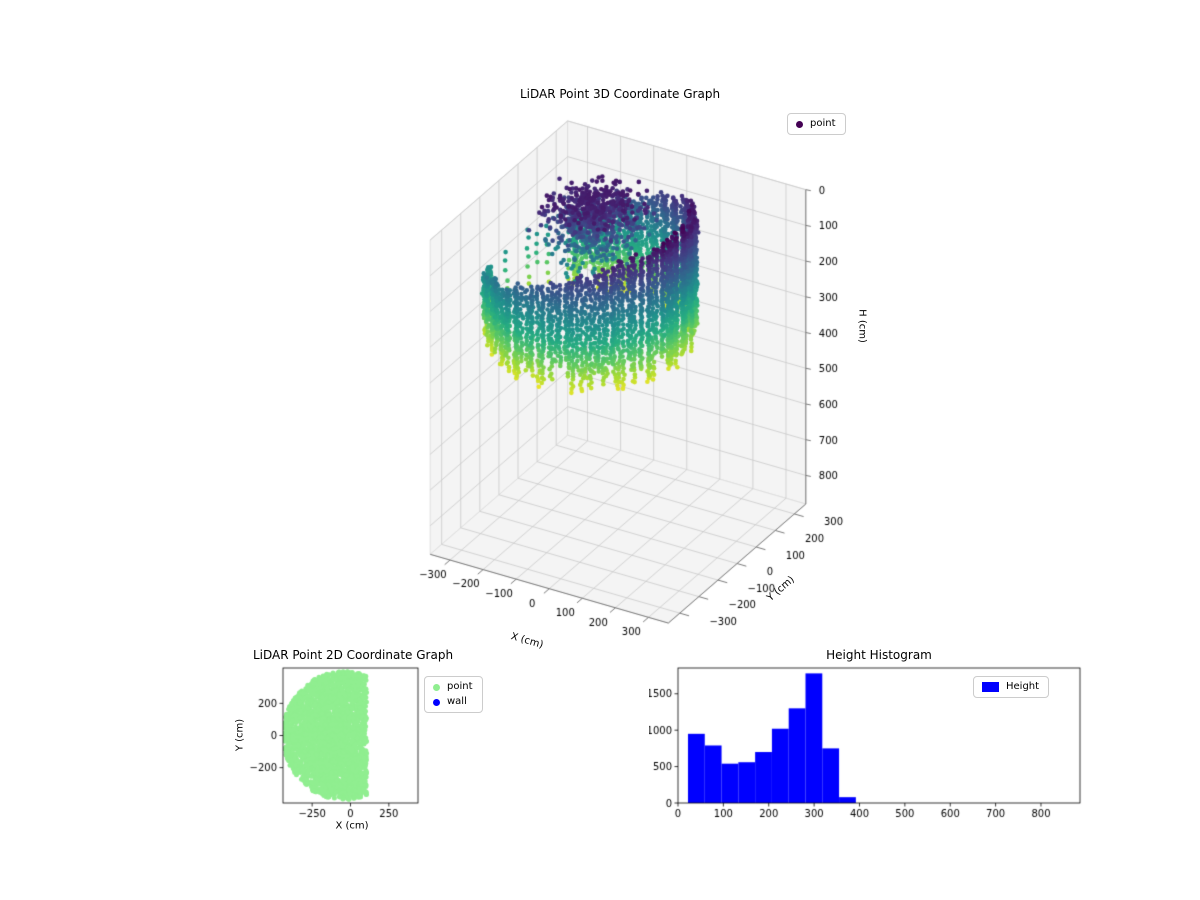 This screenshot has height=900, width=1200. Describe the element at coordinates (620, 94) in the screenshot. I see `plot-3d-title: LiDAR Point 3D Coordinate Graph` at that location.